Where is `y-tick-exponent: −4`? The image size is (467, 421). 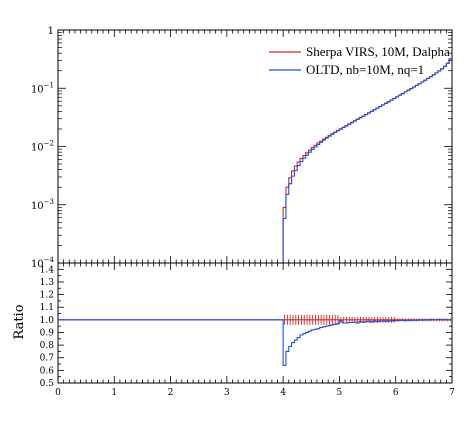 y-tick-exponent: −4 is located at coordinates (49, 260).